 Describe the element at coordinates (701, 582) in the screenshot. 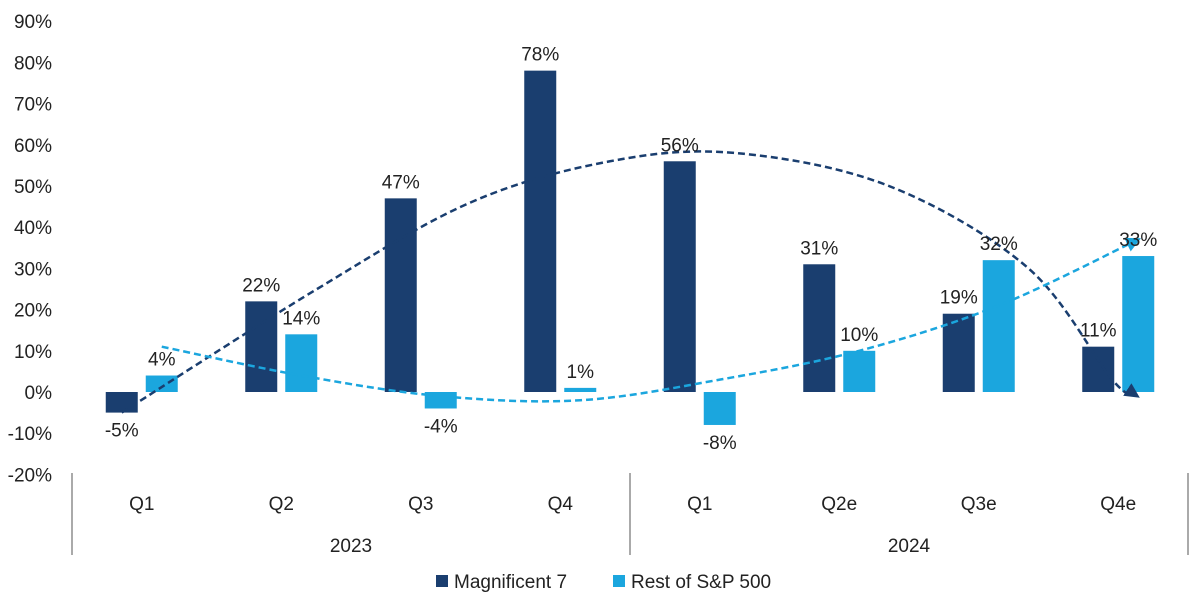

I see `legend-label: Rest of S&P 500` at that location.